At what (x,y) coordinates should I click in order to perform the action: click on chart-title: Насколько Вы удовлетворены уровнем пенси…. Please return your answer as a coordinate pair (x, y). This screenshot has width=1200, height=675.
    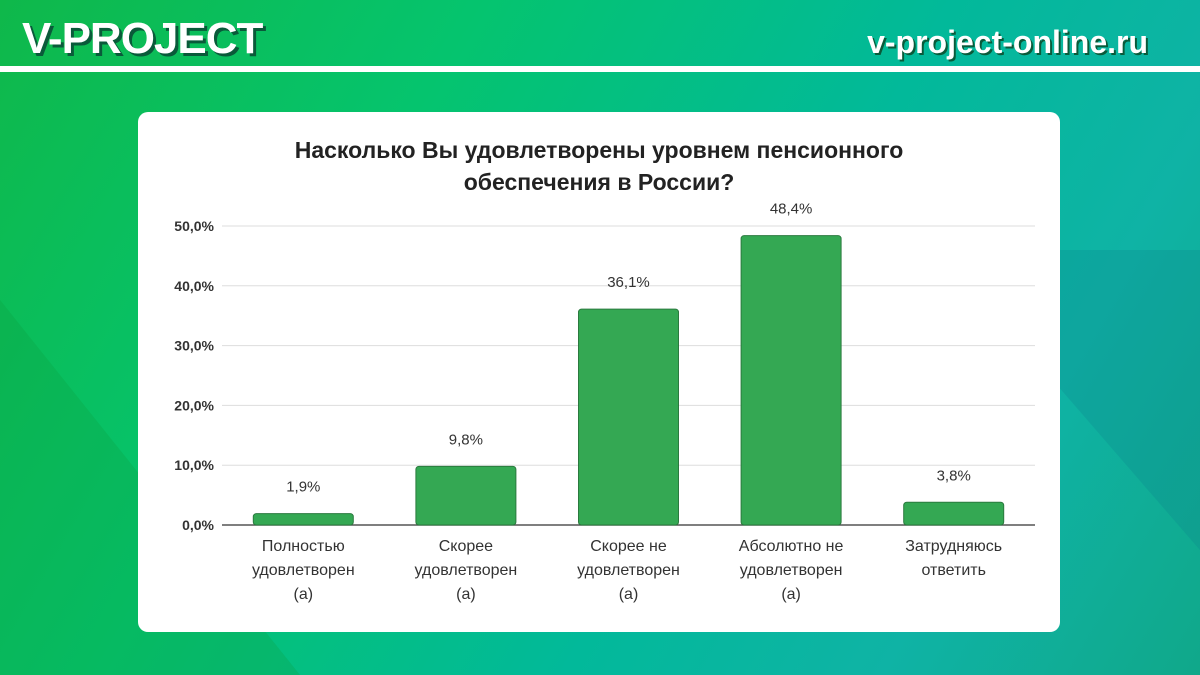
    Looking at the image, I should click on (599, 166).